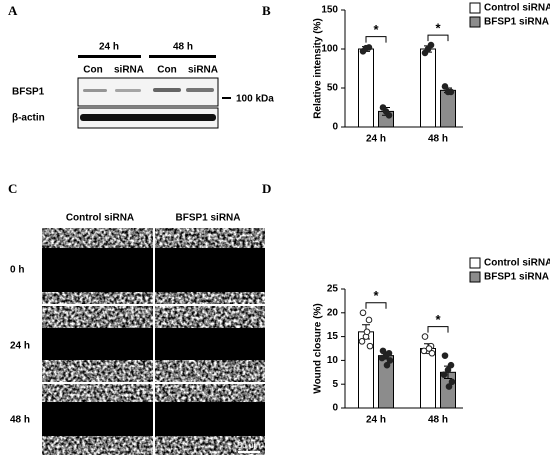  Describe the element at coordinates (266, 10) in the screenshot. I see `panel-label: B` at that location.